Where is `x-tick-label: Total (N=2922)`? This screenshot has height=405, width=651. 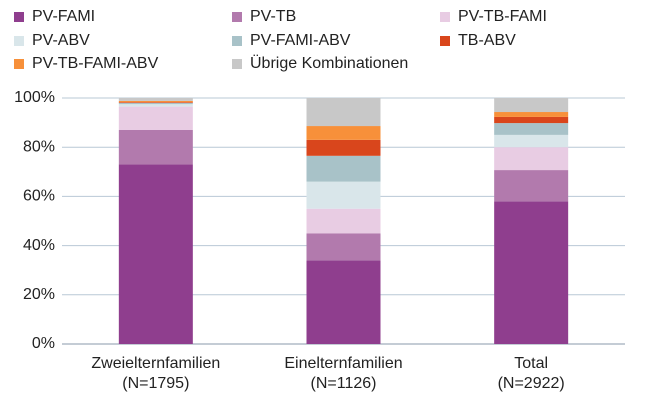
x-tick-label: Total (N=2922) is located at coordinates (531, 373).